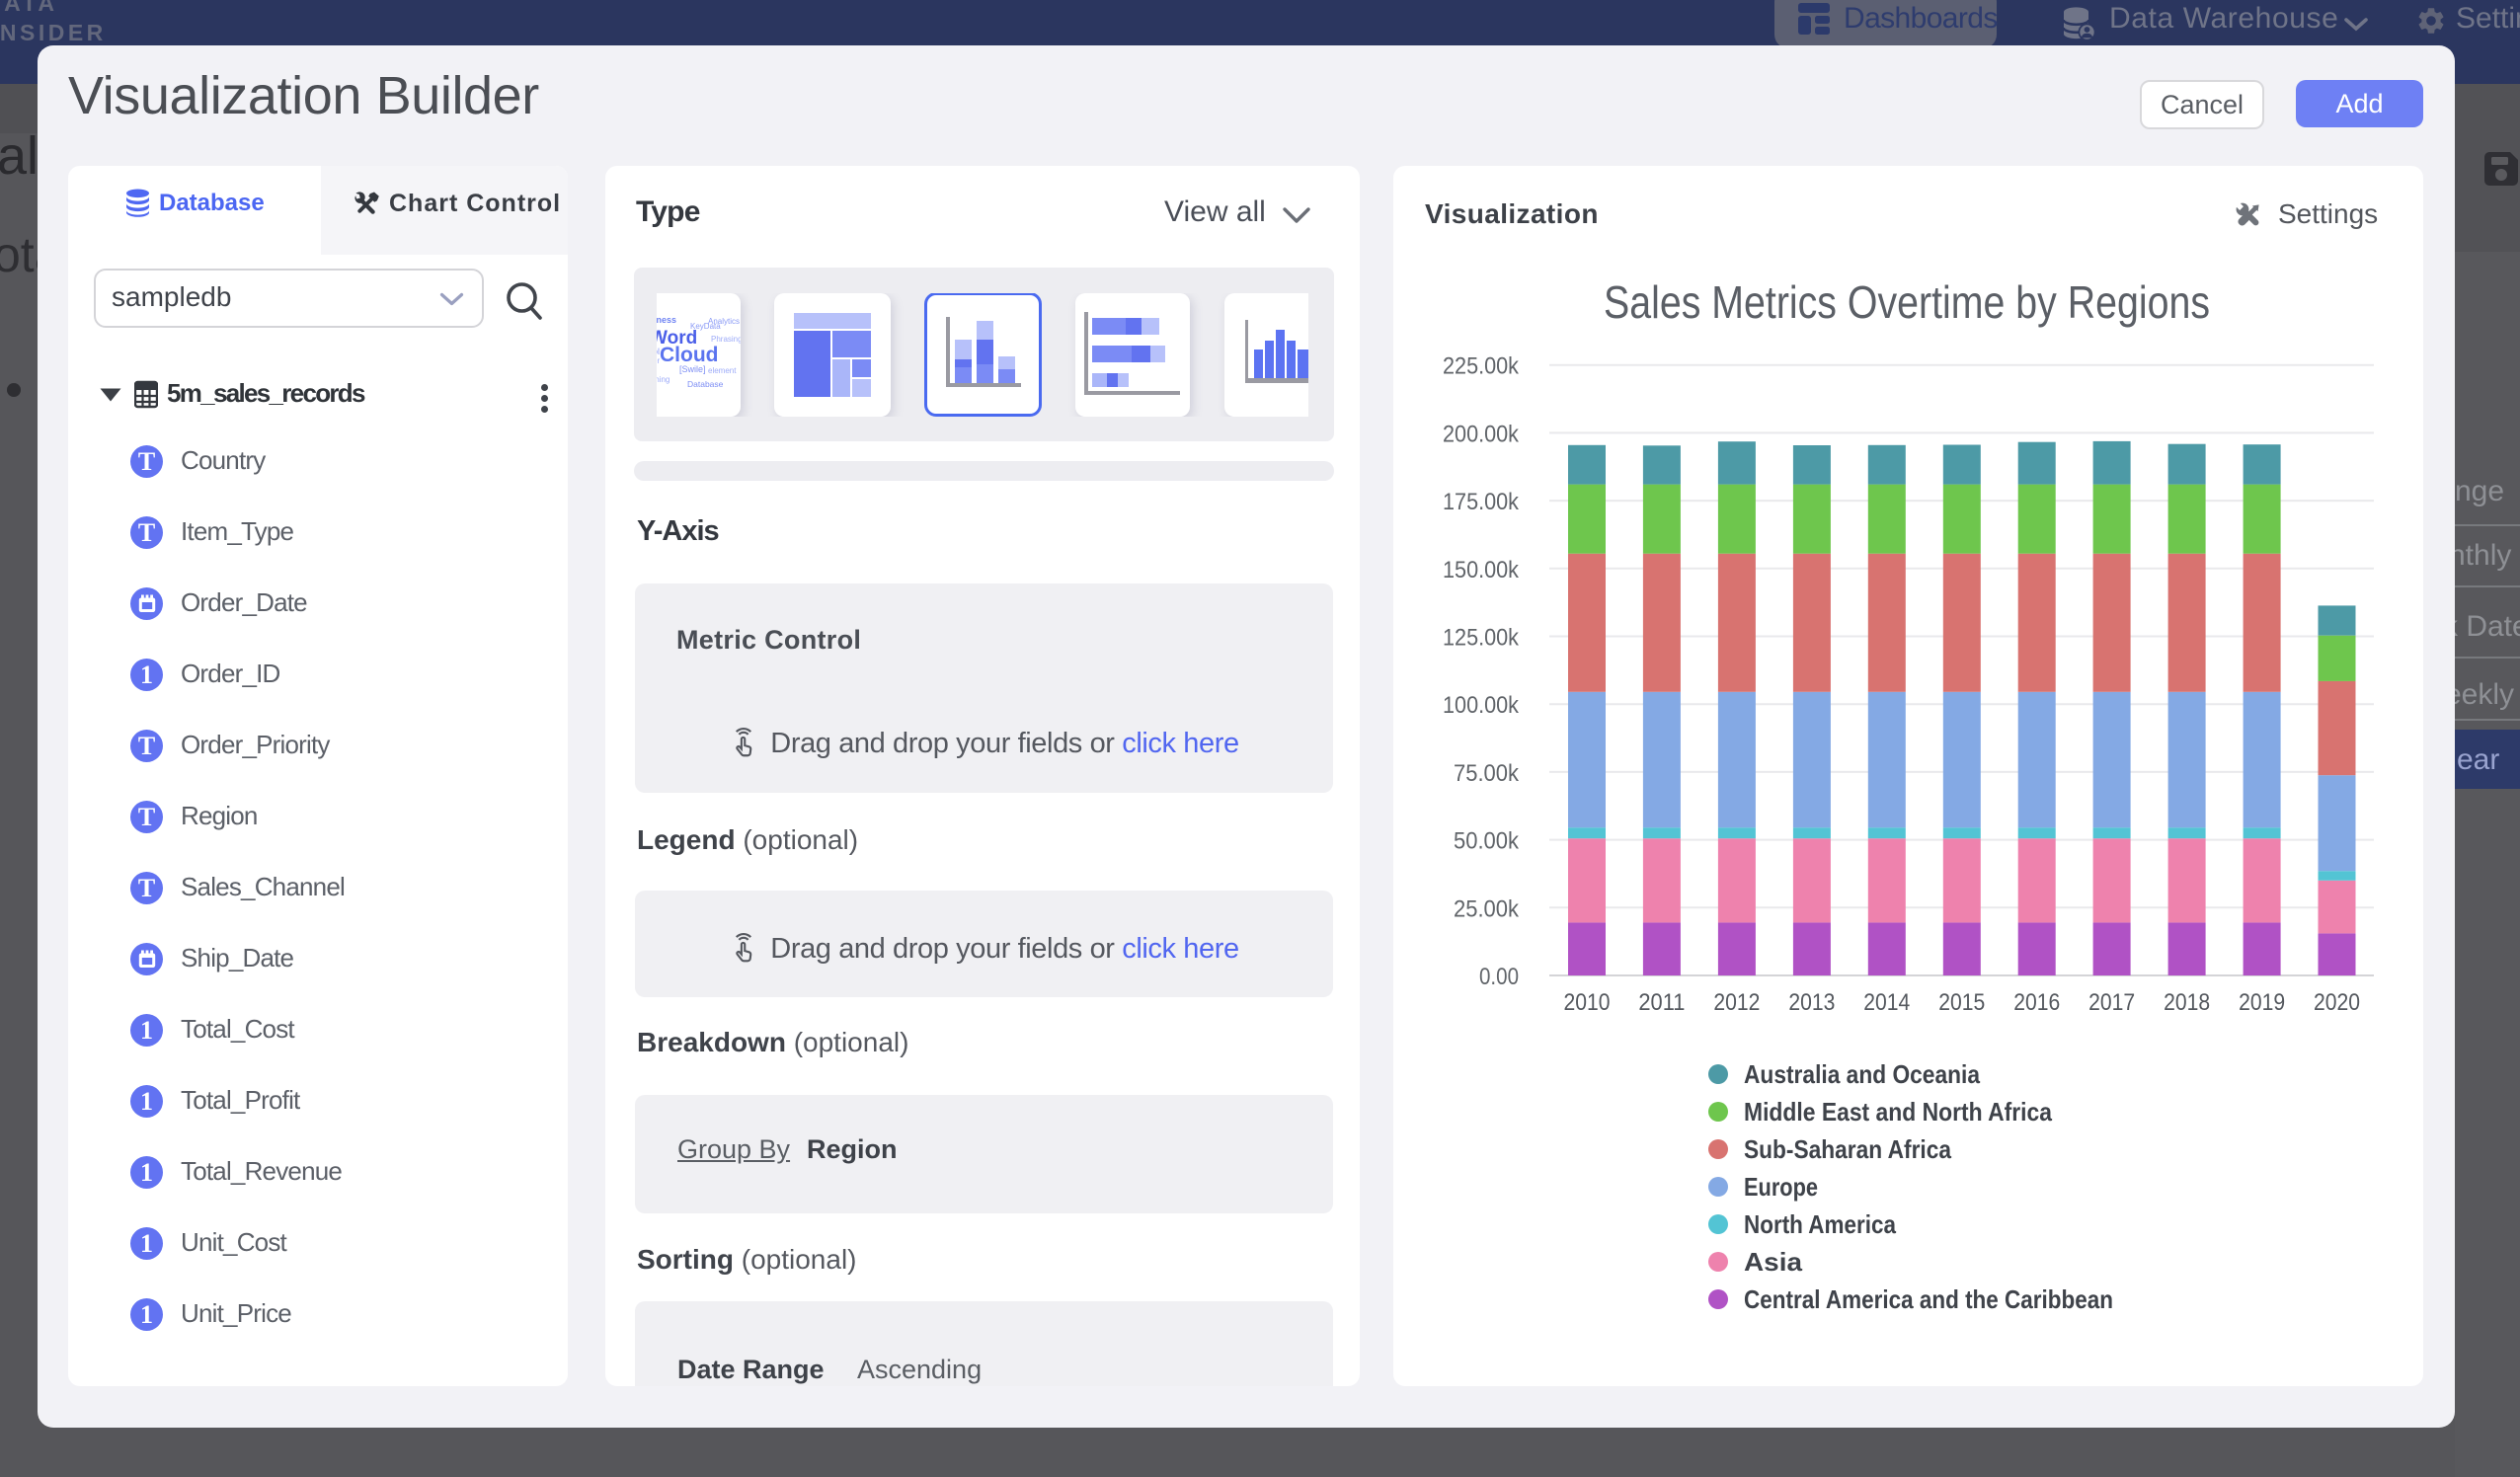 The image size is (2520, 1477). Describe the element at coordinates (1928, 1299) in the screenshot. I see `svg-text:Central America and the Caribb: Central America and the Caribbean` at that location.